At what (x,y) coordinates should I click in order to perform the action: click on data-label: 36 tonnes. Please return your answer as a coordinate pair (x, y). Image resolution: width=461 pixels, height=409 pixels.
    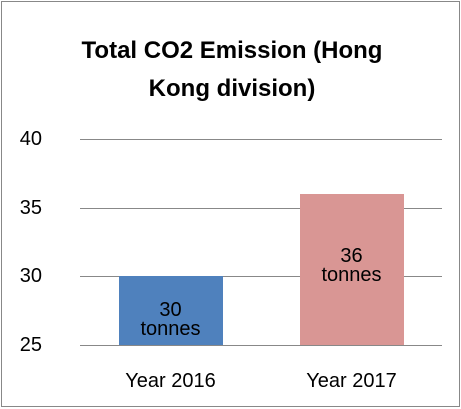
    Looking at the image, I should click on (351, 266).